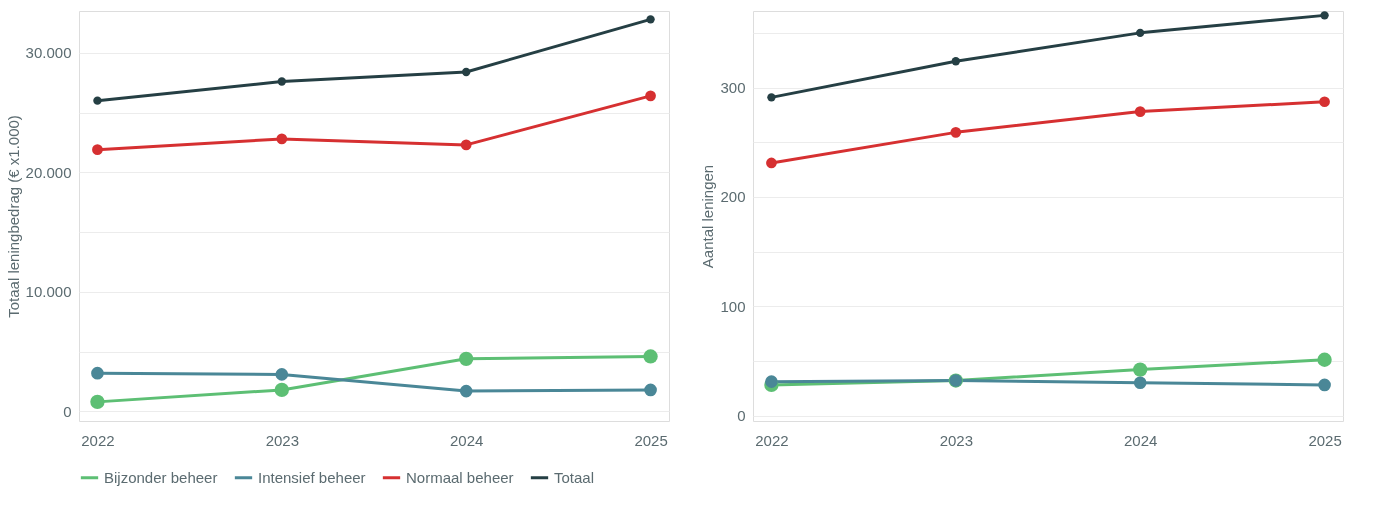  What do you see at coordinates (733, 197) in the screenshot?
I see `y-tick-label: 200` at bounding box center [733, 197].